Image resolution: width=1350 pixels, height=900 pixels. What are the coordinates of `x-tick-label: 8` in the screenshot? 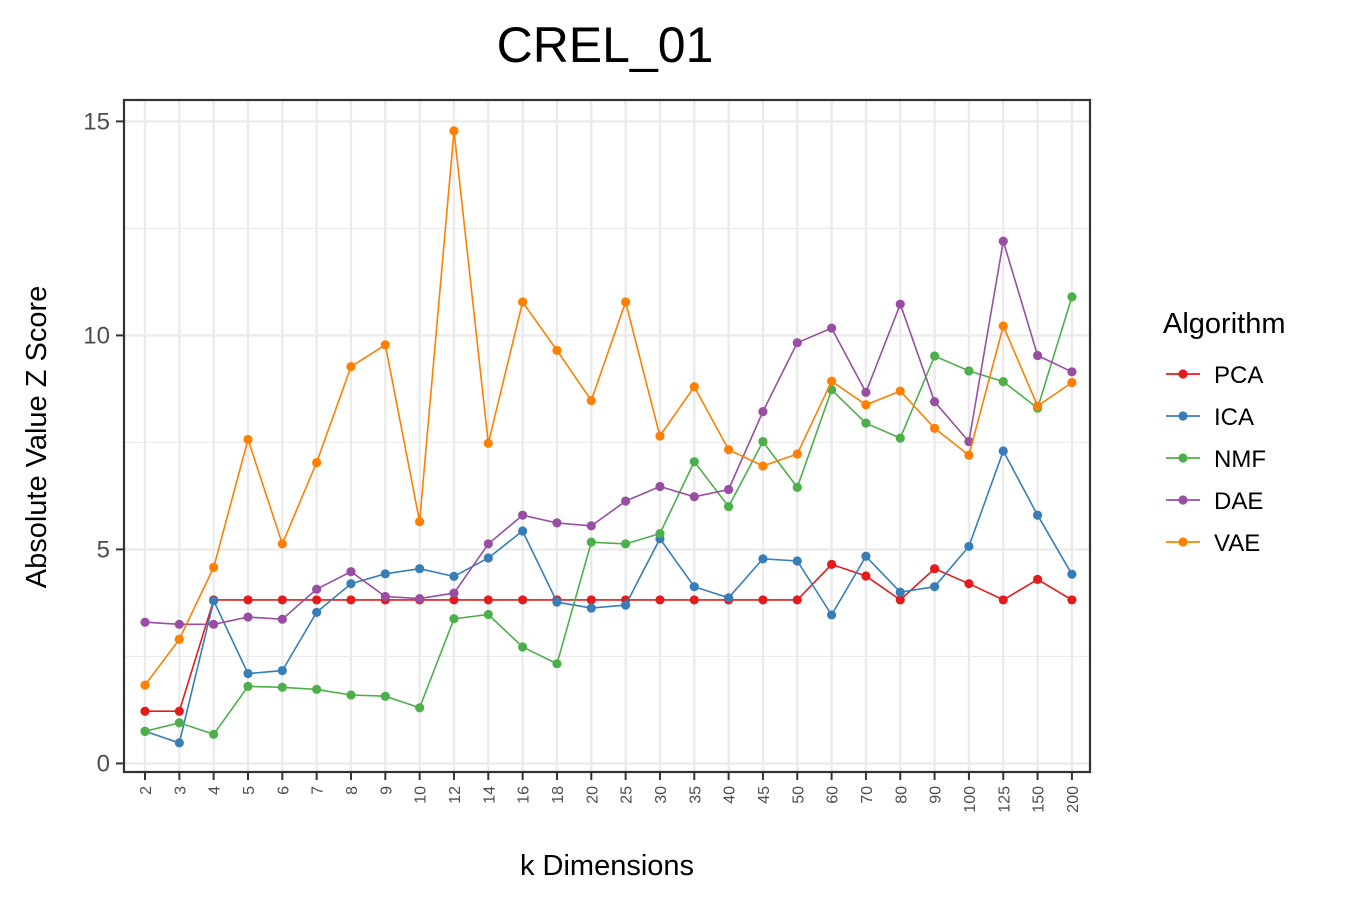 It's located at (352, 790).